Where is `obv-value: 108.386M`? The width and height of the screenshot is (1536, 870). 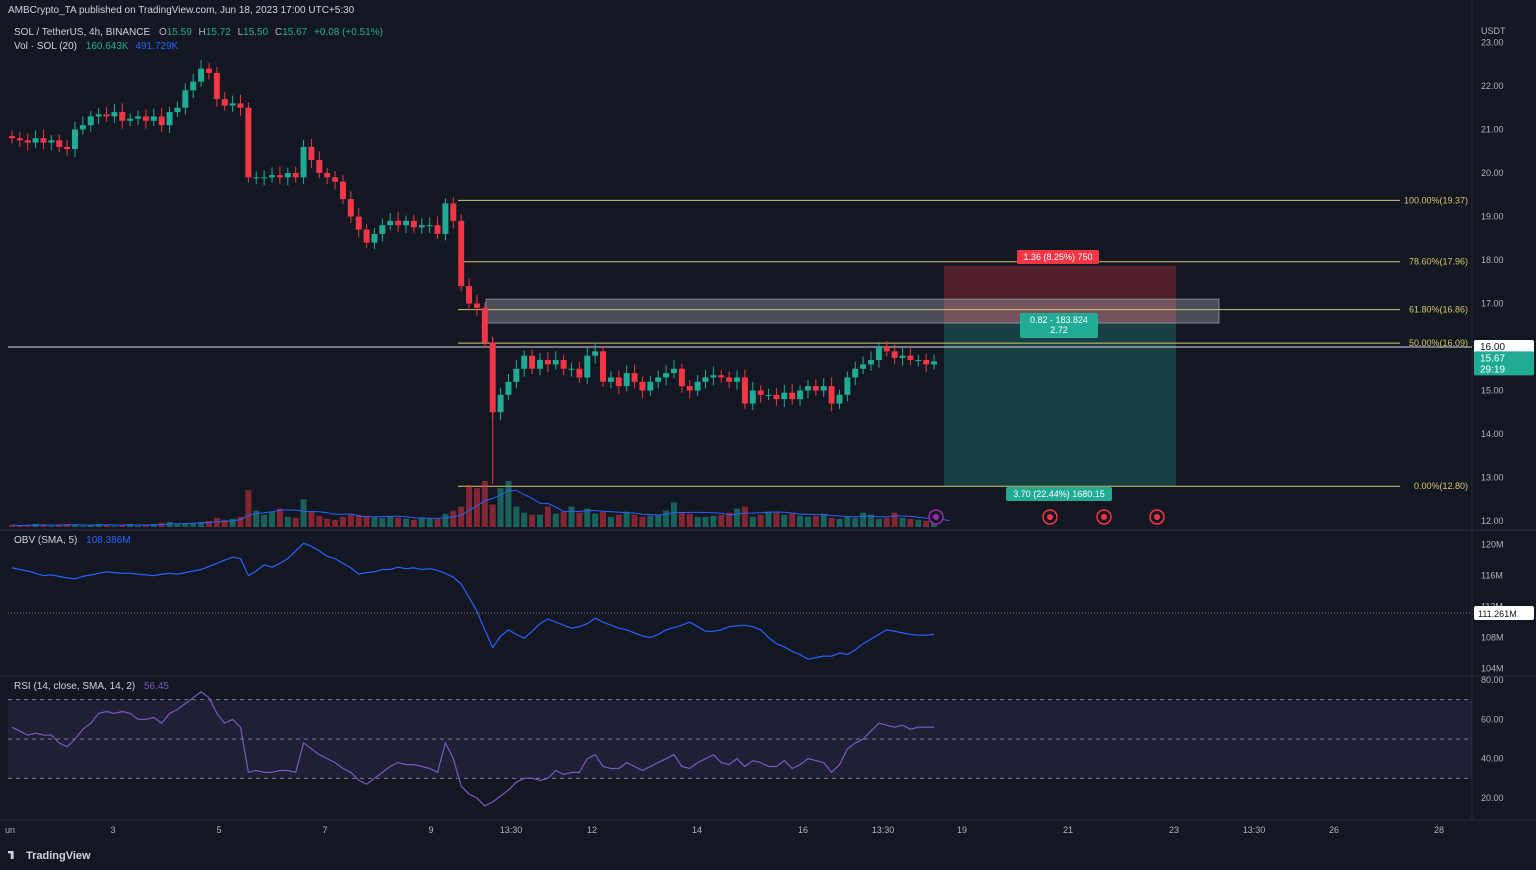 obv-value: 108.386M is located at coordinates (108, 540).